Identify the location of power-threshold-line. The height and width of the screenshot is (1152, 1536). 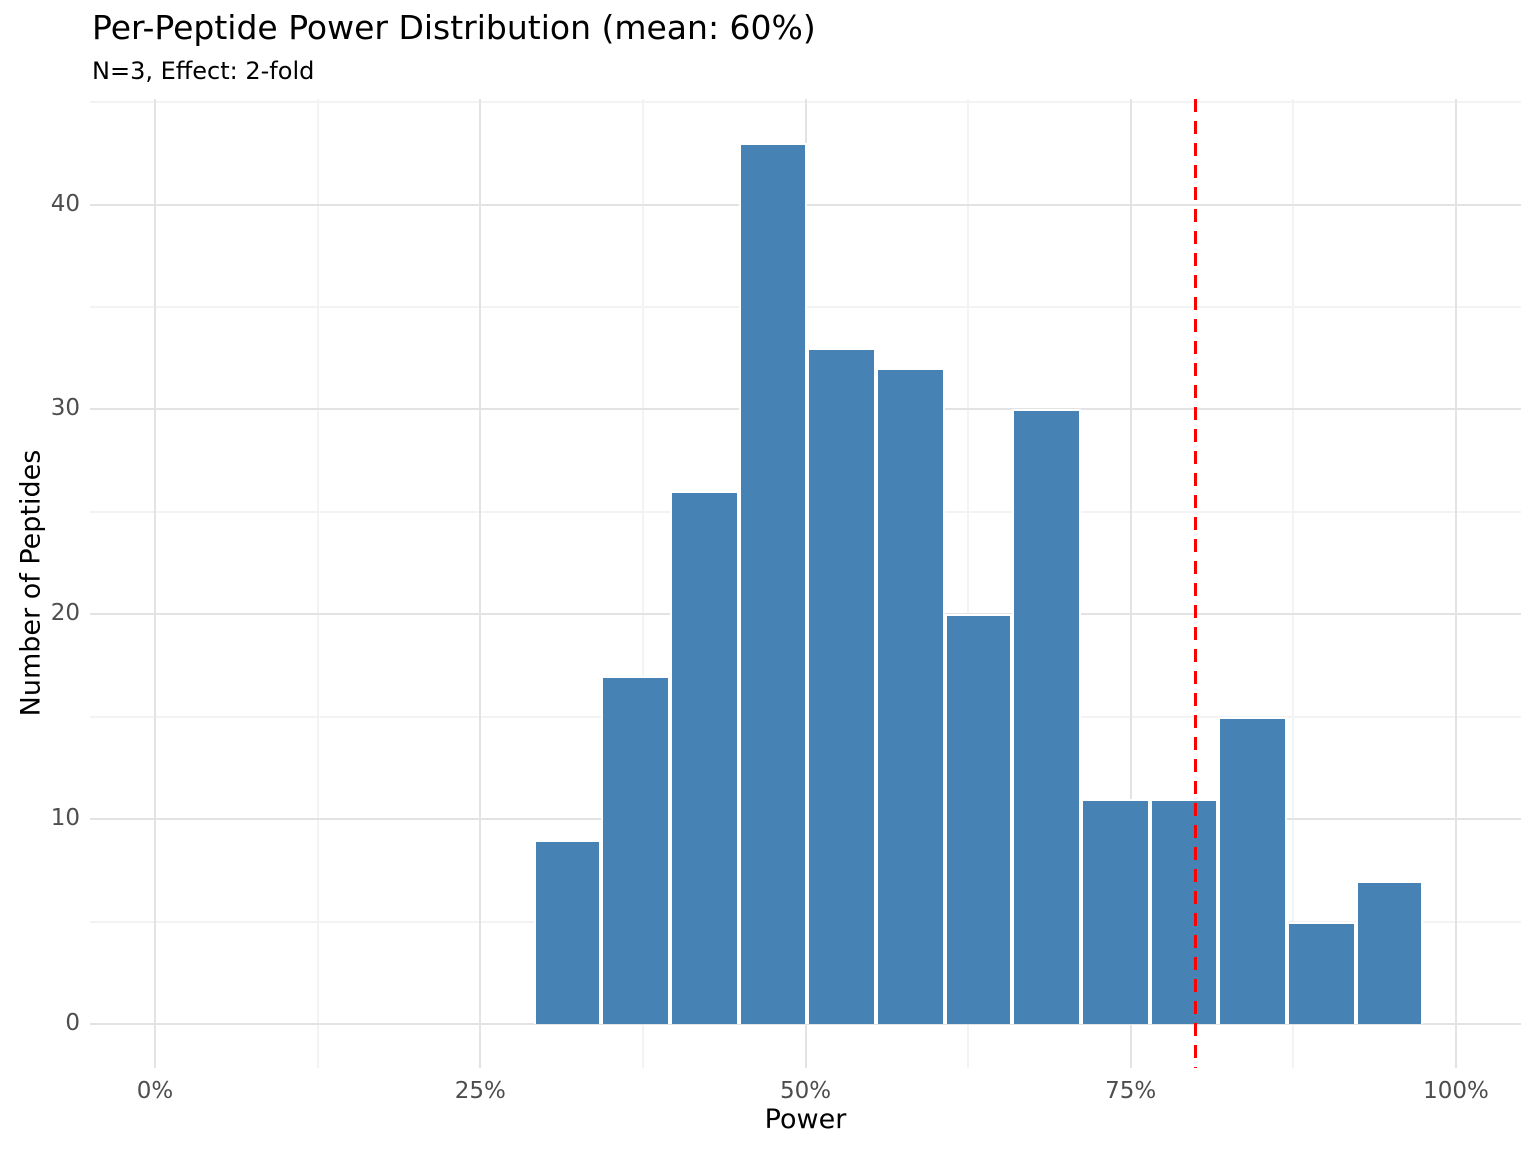
(1196, 583).